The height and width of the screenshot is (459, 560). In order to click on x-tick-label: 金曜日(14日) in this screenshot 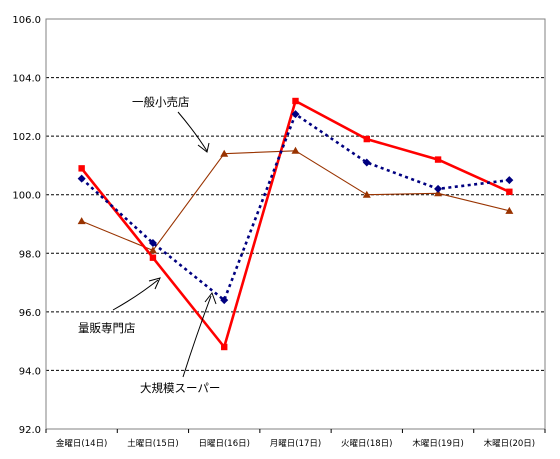, I will do `click(81, 443)`.